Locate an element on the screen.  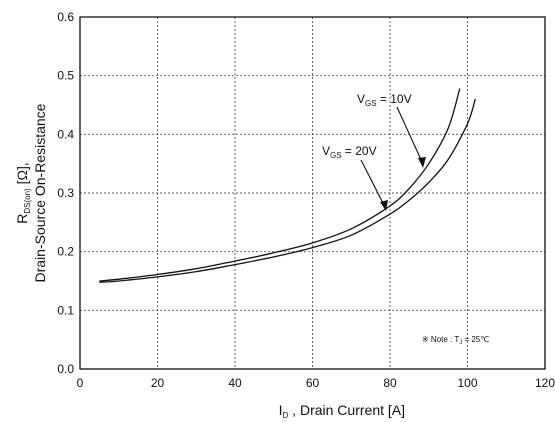
annotation-arrow-20v is located at coordinates (373, 183).